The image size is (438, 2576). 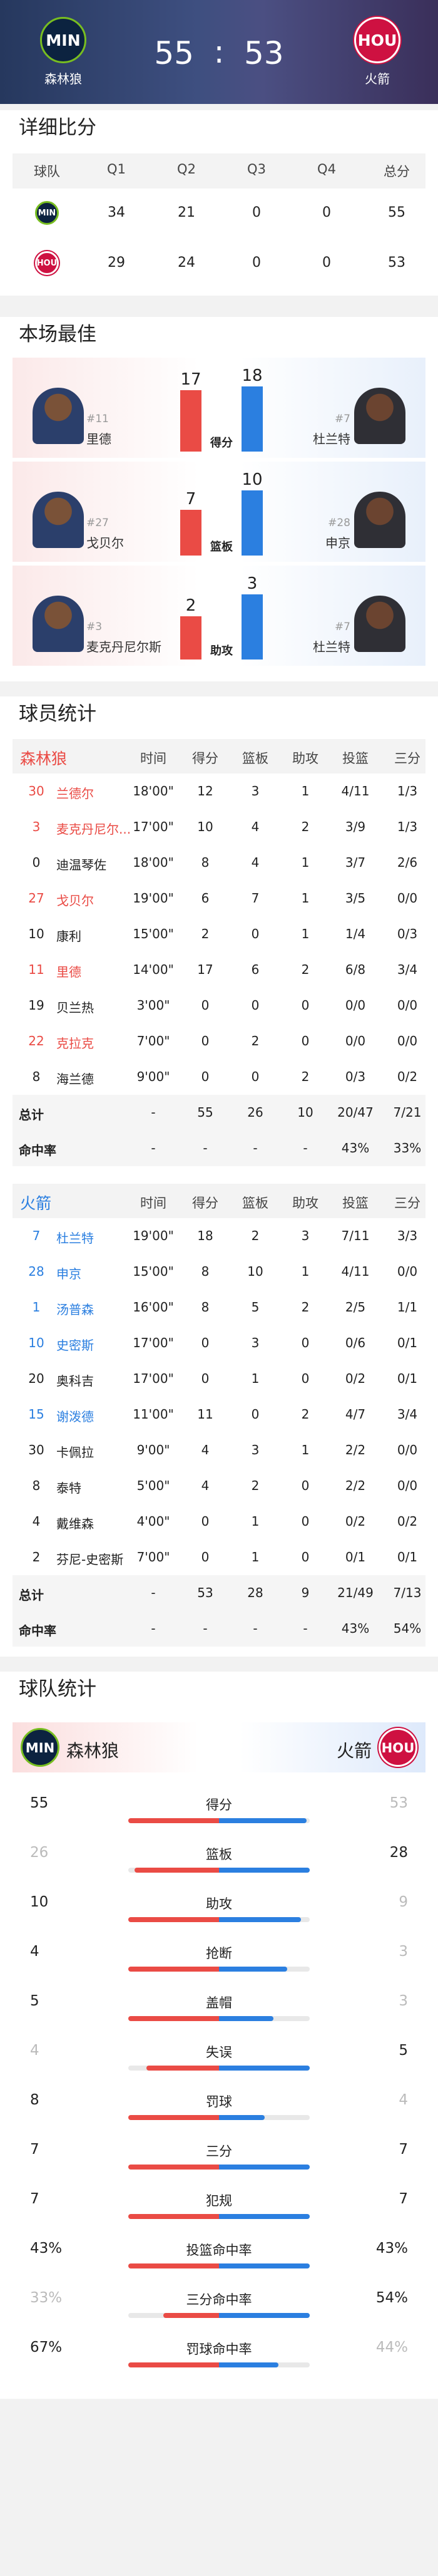 I want to click on leader-bar, so click(x=252, y=419).